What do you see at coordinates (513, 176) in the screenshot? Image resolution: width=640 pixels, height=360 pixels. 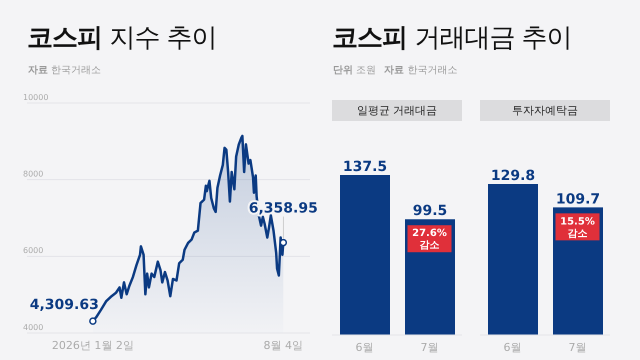 I see `data-label: 129.8` at bounding box center [513, 176].